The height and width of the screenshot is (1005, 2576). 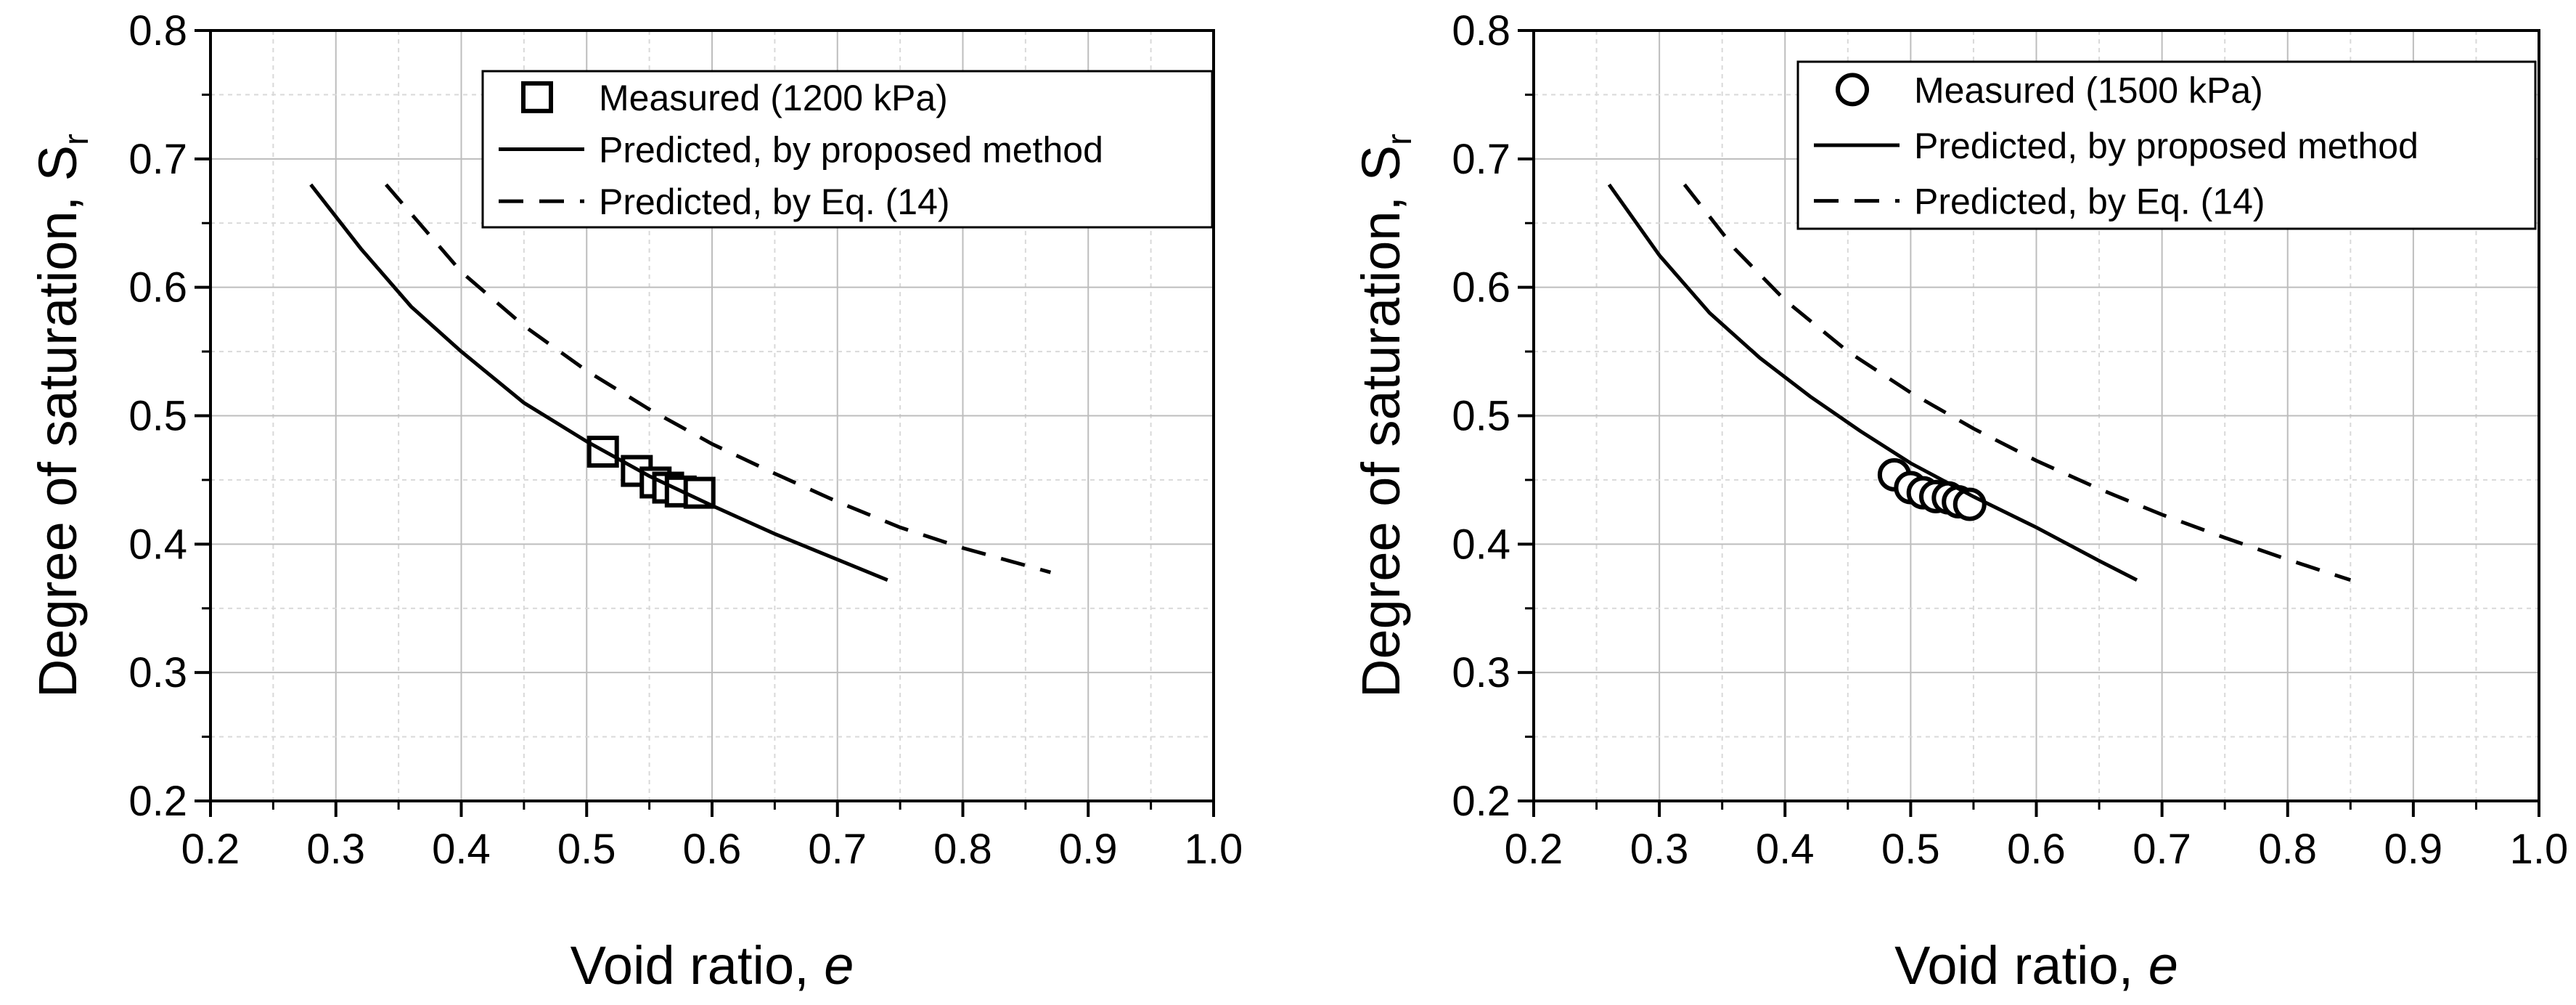 I want to click on legend-square-marker, so click(x=537, y=97).